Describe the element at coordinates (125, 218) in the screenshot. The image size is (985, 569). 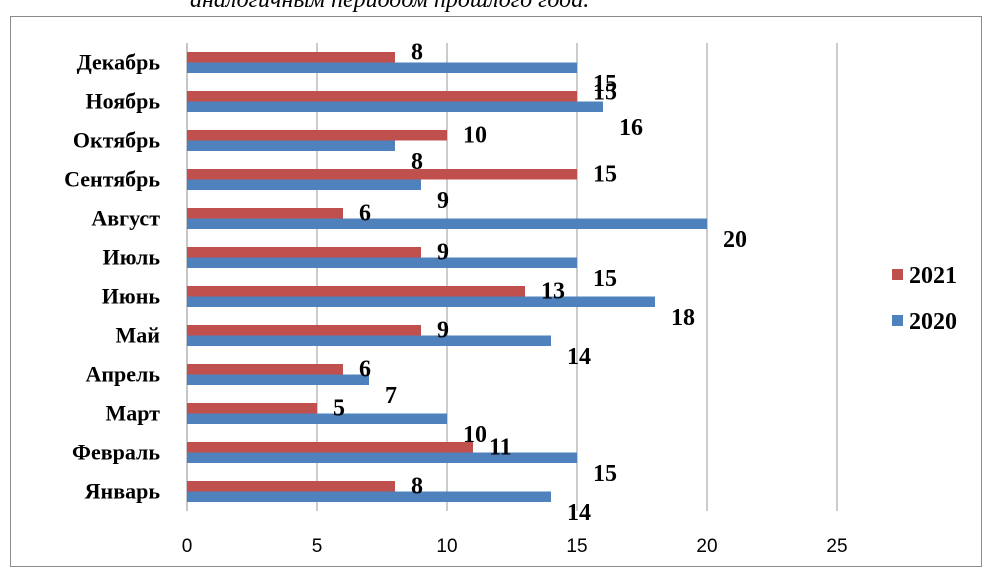
I see `category-label: Август` at that location.